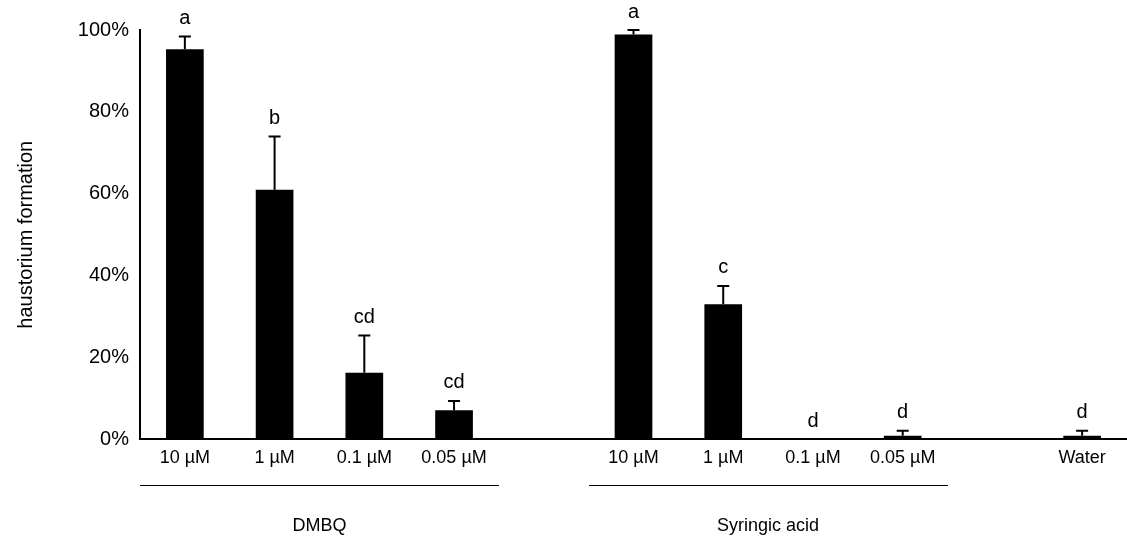 The width and height of the screenshot is (1127, 547). I want to click on data-label: b, so click(275, 116).